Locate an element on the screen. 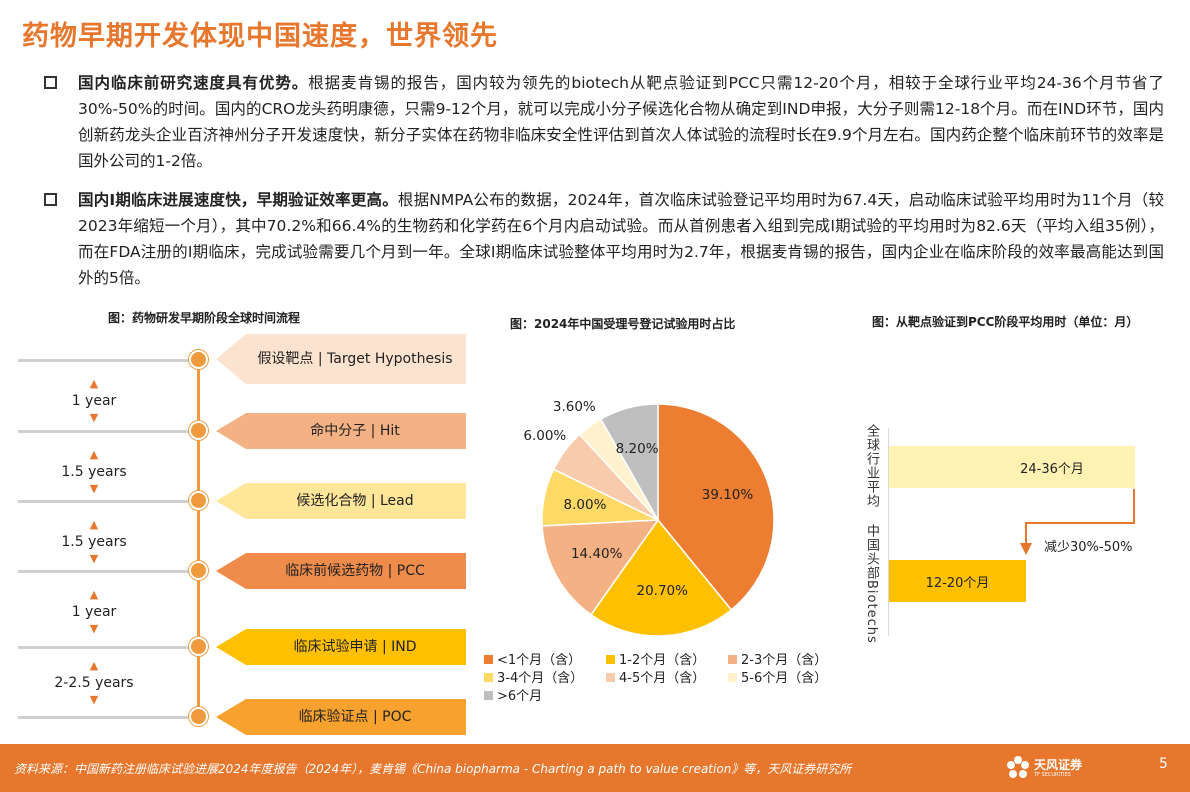 This screenshot has width=1190, height=792. bar-data-label: 12-20个月 is located at coordinates (957, 583).